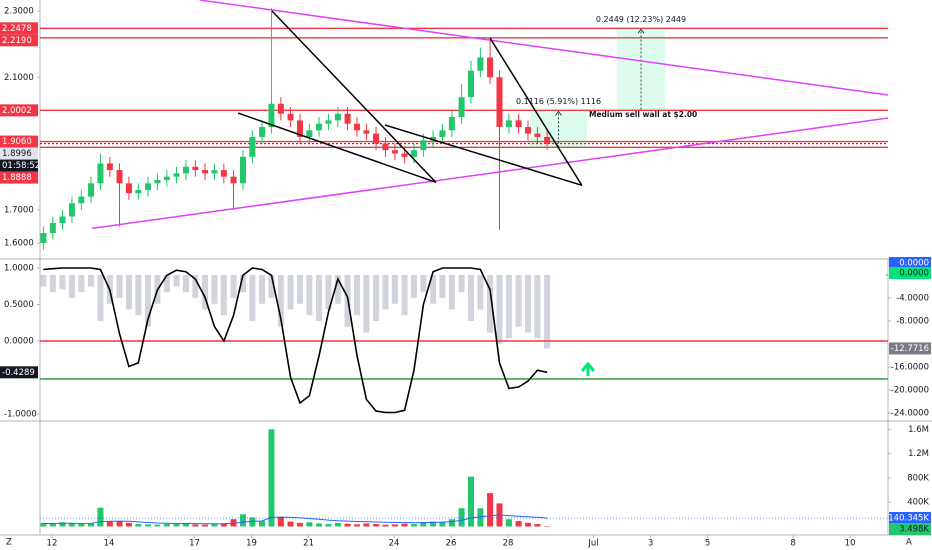 The height and width of the screenshot is (550, 932). What do you see at coordinates (910, 349) in the screenshot?
I see `value-label: -12.7716` at bounding box center [910, 349].